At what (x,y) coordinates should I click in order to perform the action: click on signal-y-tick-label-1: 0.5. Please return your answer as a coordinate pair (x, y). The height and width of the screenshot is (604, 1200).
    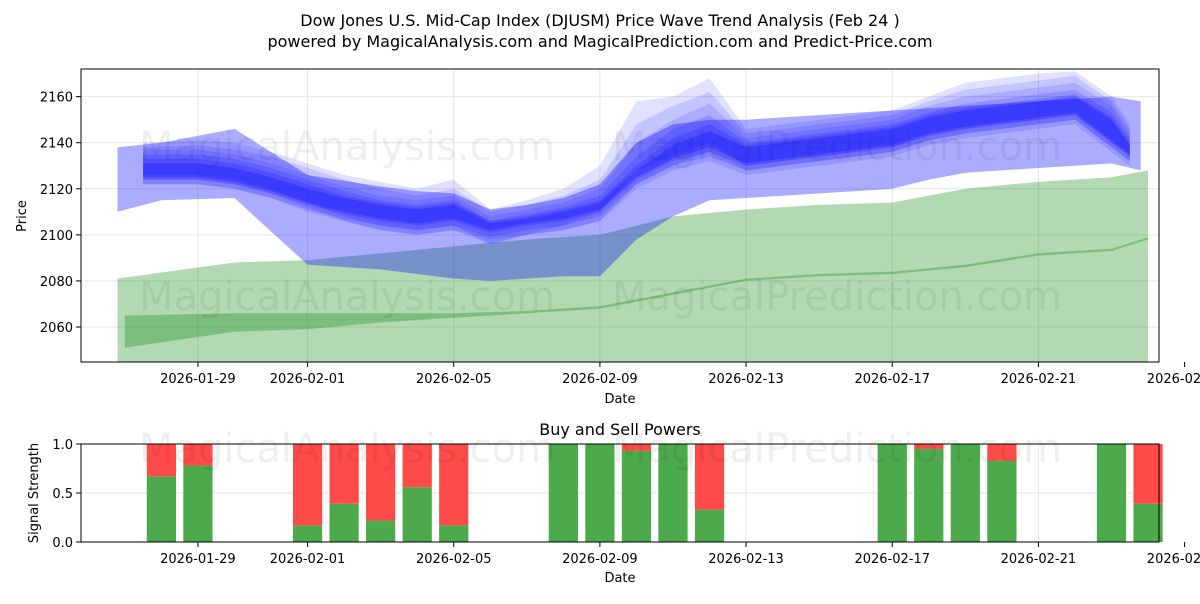
    Looking at the image, I should click on (62, 494).